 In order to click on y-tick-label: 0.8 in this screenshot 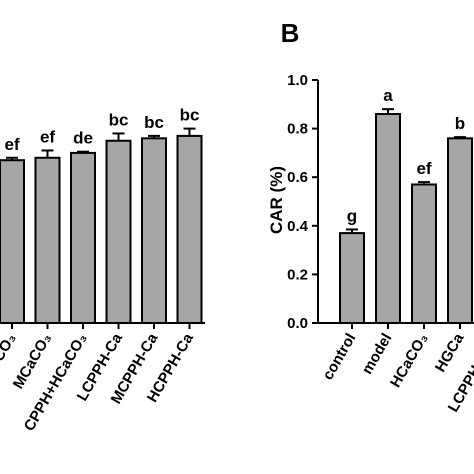, I will do `click(297, 129)`.